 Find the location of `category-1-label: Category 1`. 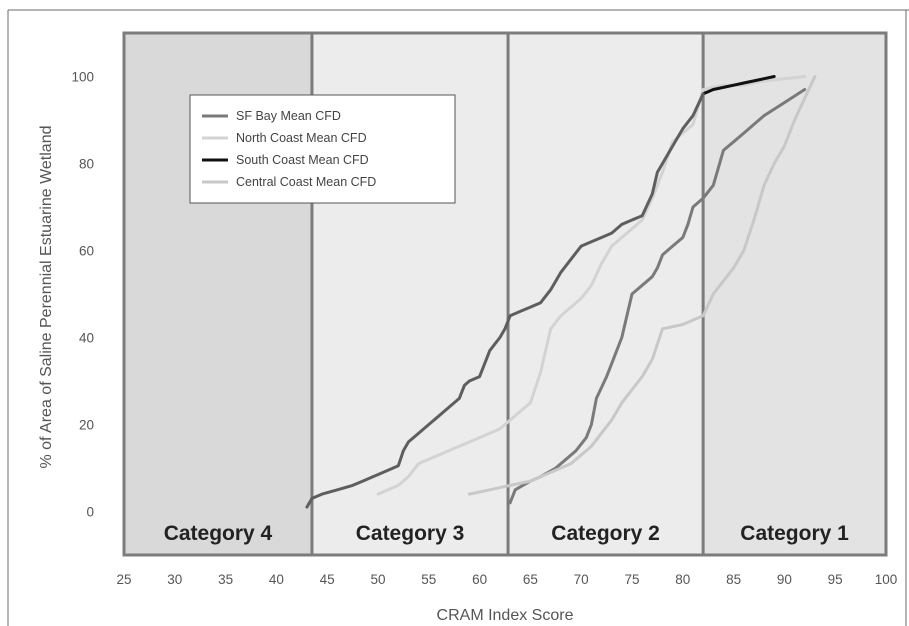

category-1-label: Category 1 is located at coordinates (794, 533).